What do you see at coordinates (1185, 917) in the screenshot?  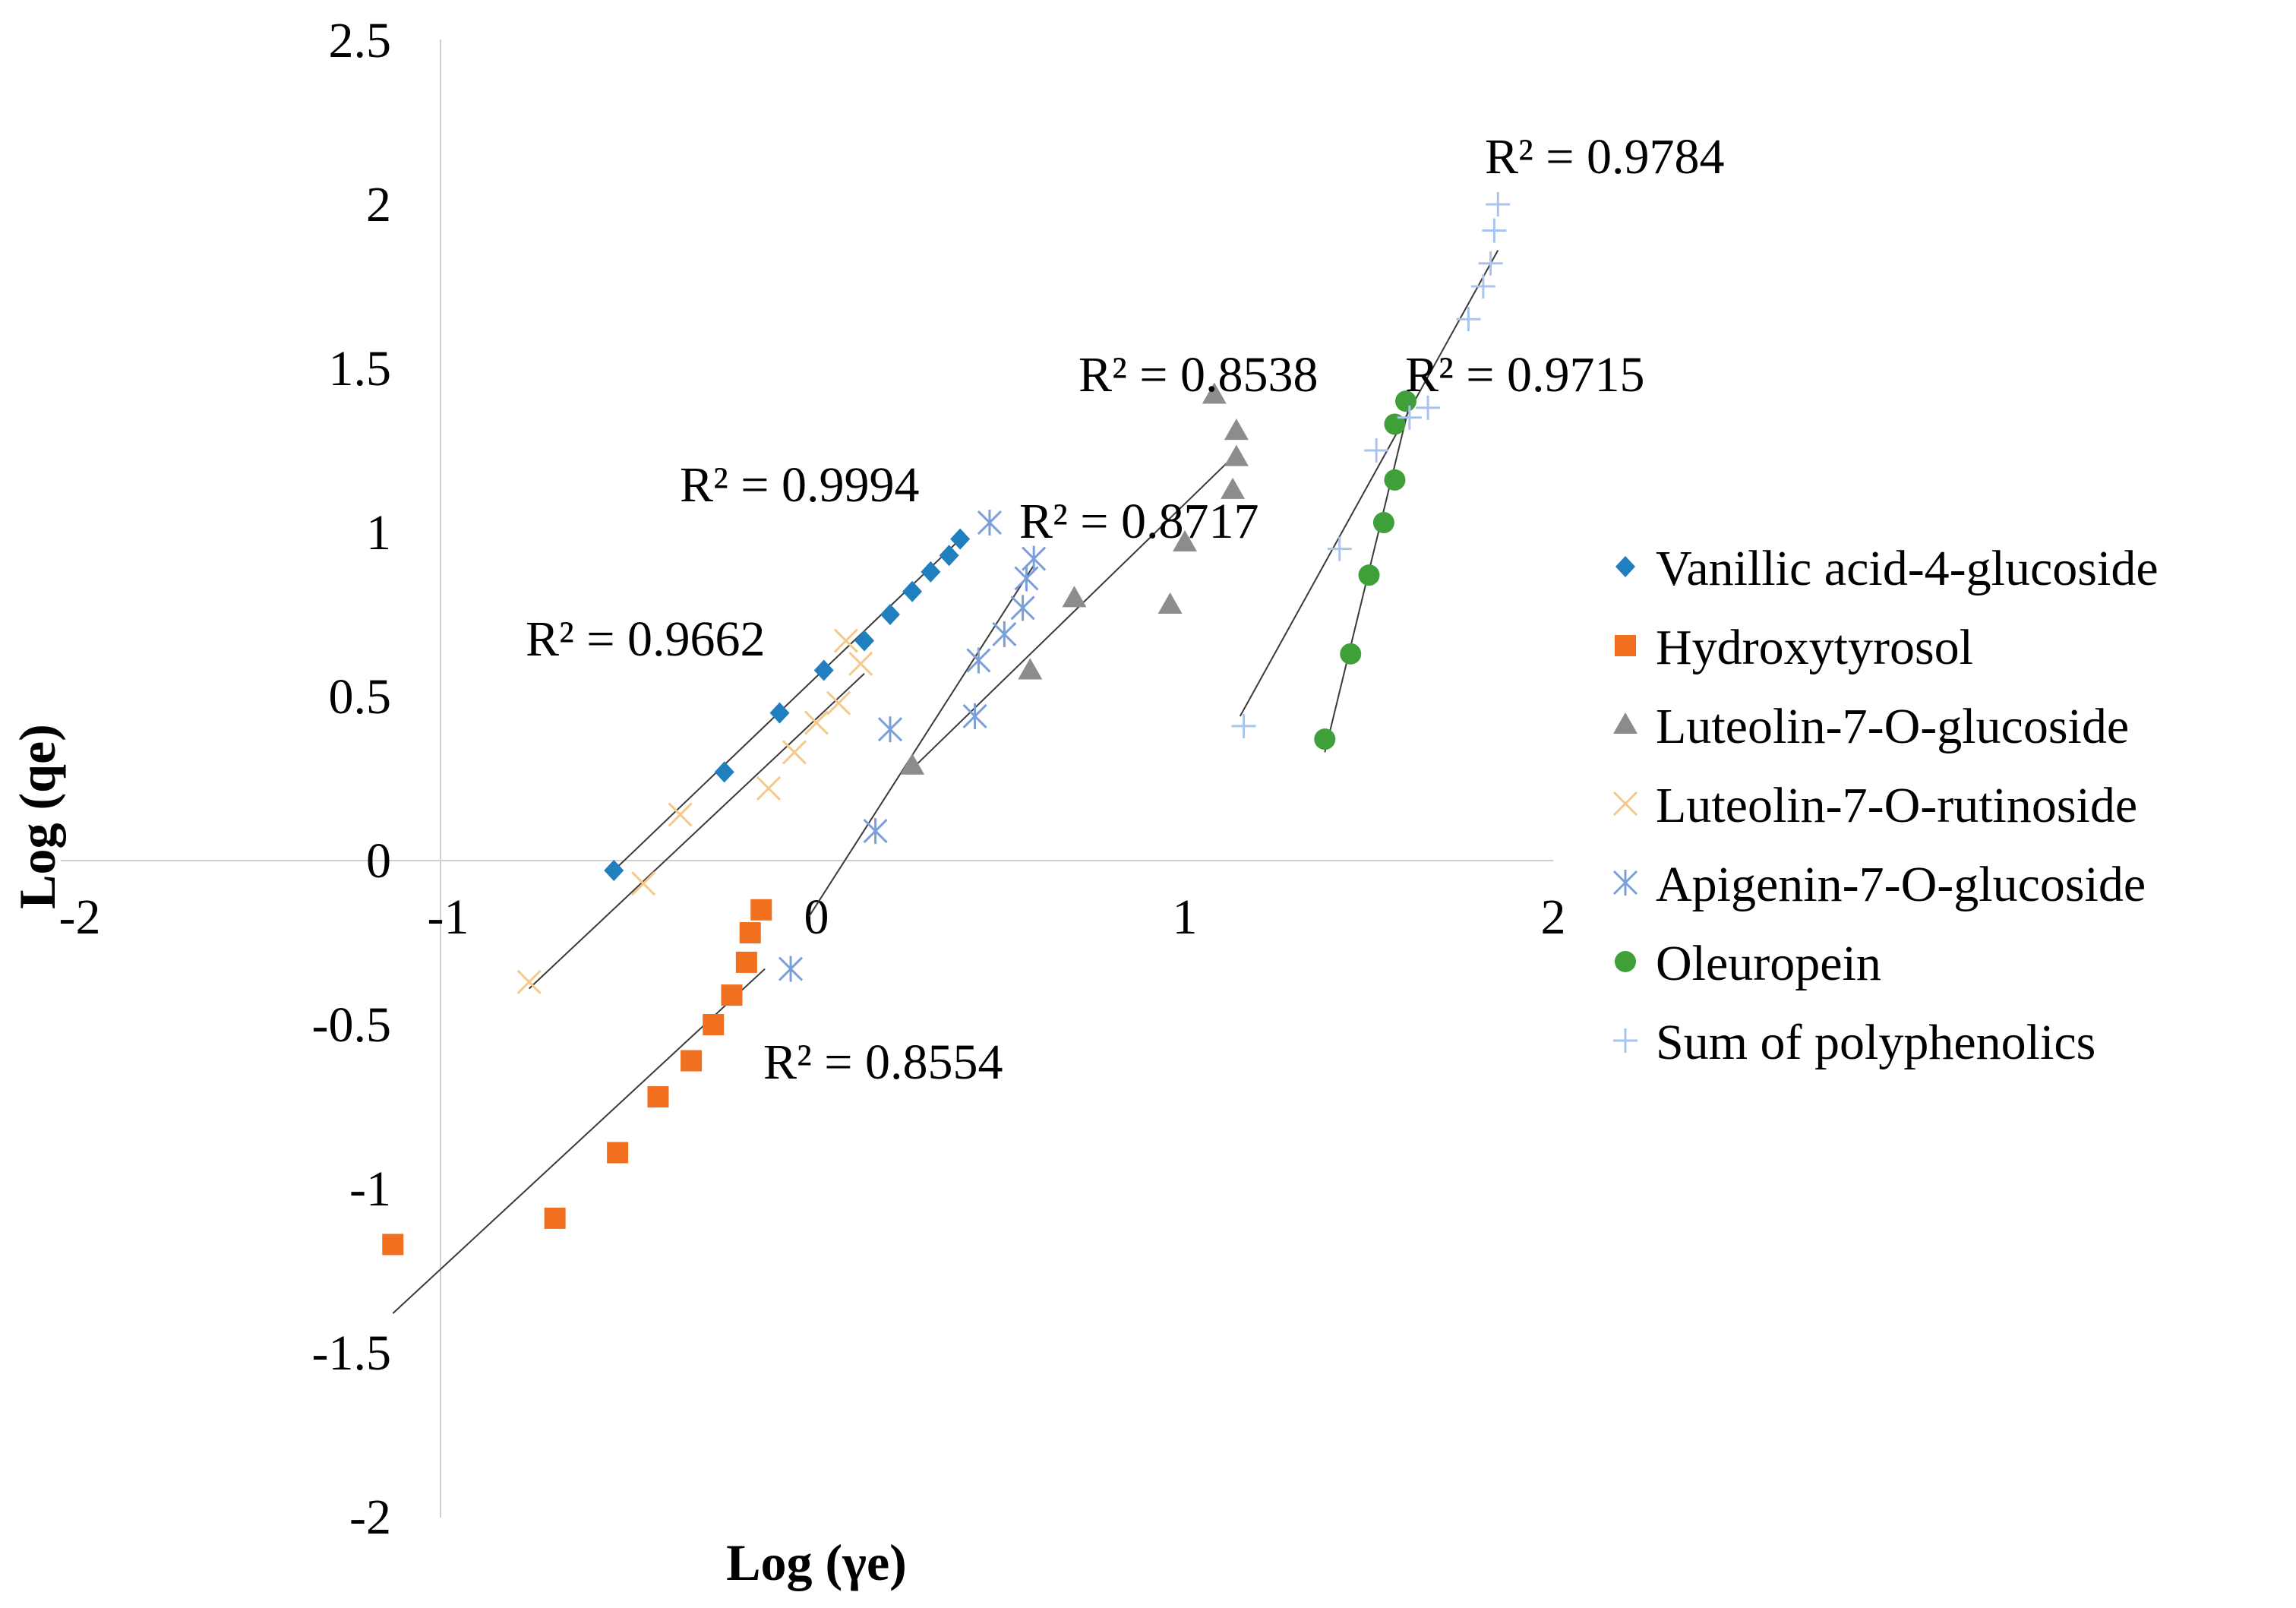 I see `x-tick-label: 1` at bounding box center [1185, 917].